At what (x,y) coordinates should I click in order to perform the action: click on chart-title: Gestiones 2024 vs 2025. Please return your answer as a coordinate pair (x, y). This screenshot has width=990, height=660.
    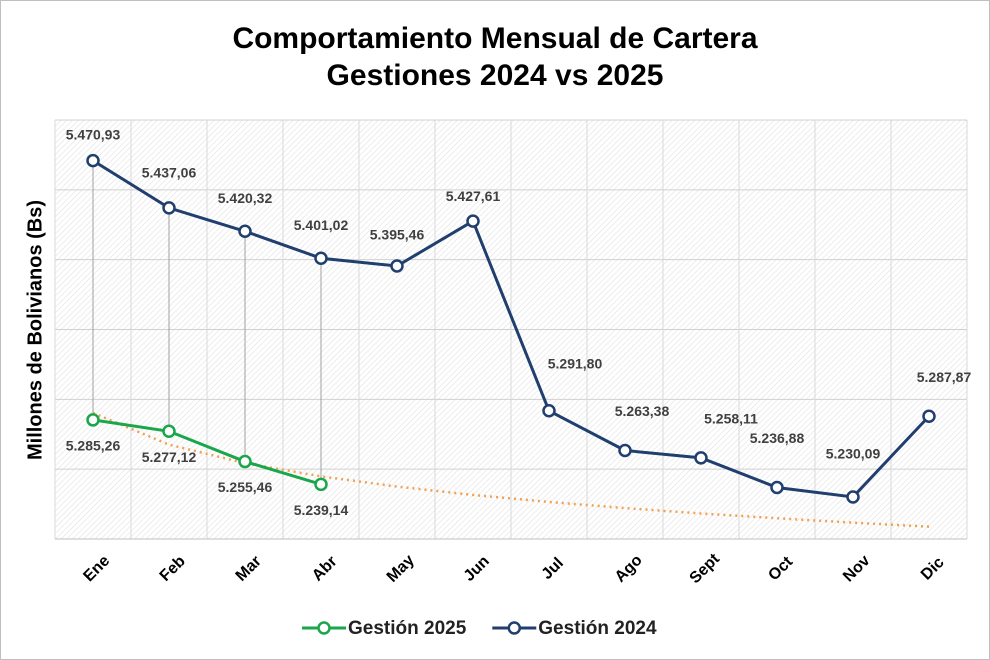
    Looking at the image, I should click on (495, 75).